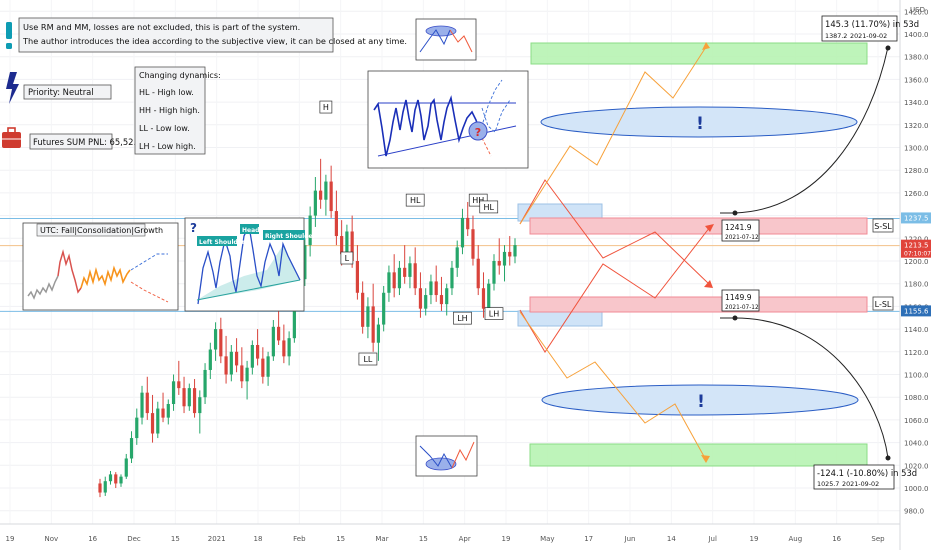 The image size is (932, 550). I want to click on upper-target-box: 145.3 (11.70%) in 53d 1387.2 2021-09-02, so click(870, 28).